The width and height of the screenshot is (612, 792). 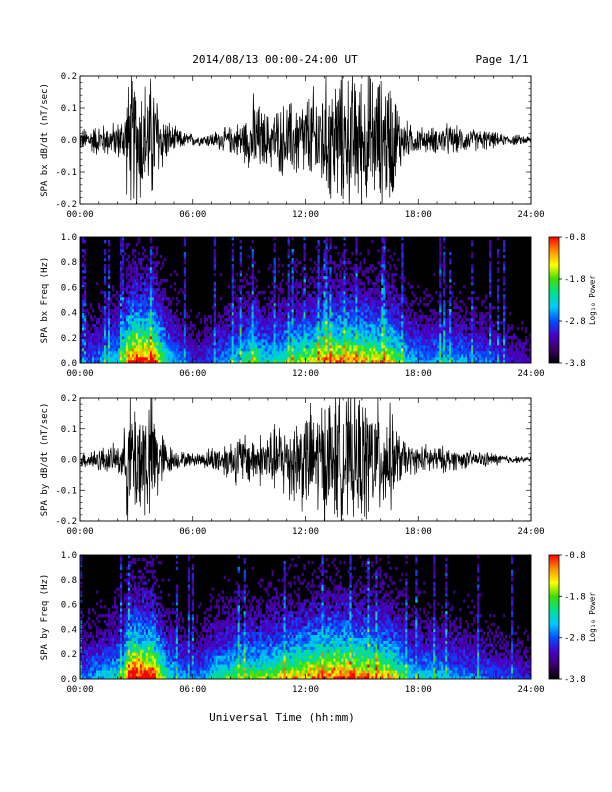 I want to click on y-axis-title: SPA bx Freq (Hz), so click(x=45, y=300).